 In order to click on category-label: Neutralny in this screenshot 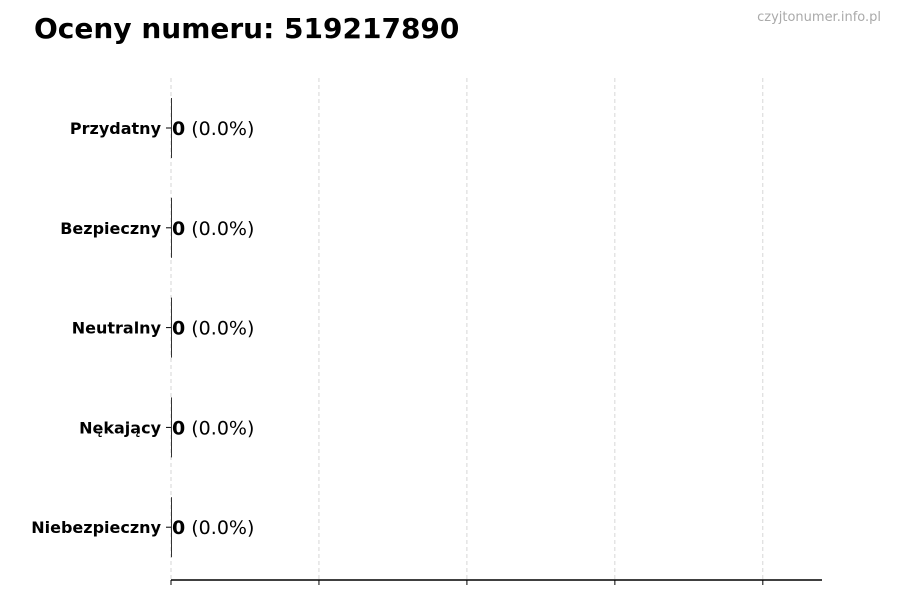, I will do `click(117, 328)`.